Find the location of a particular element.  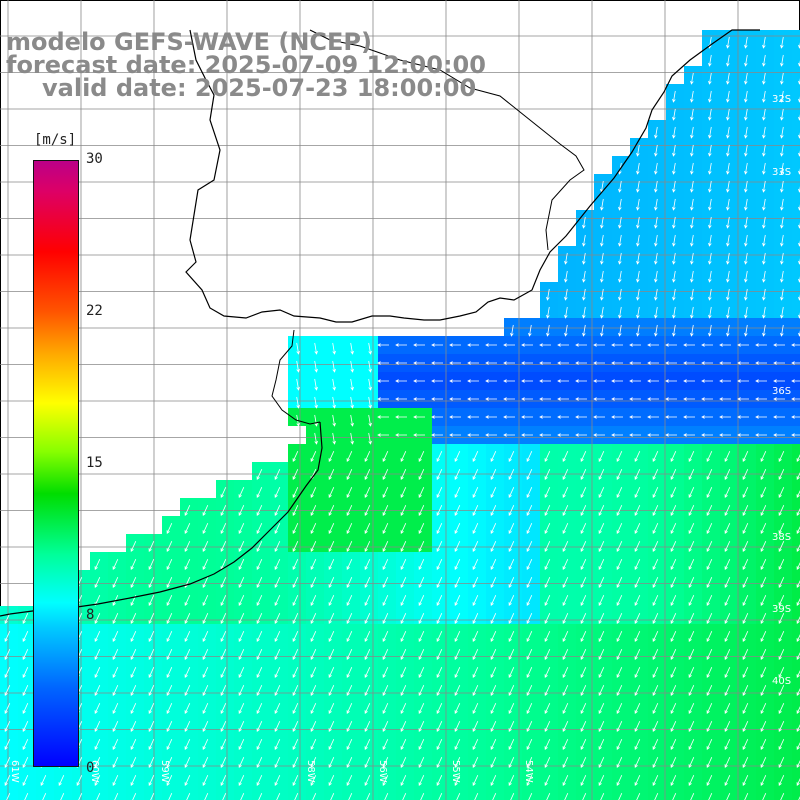

latitude-label: 33S is located at coordinates (781, 172).